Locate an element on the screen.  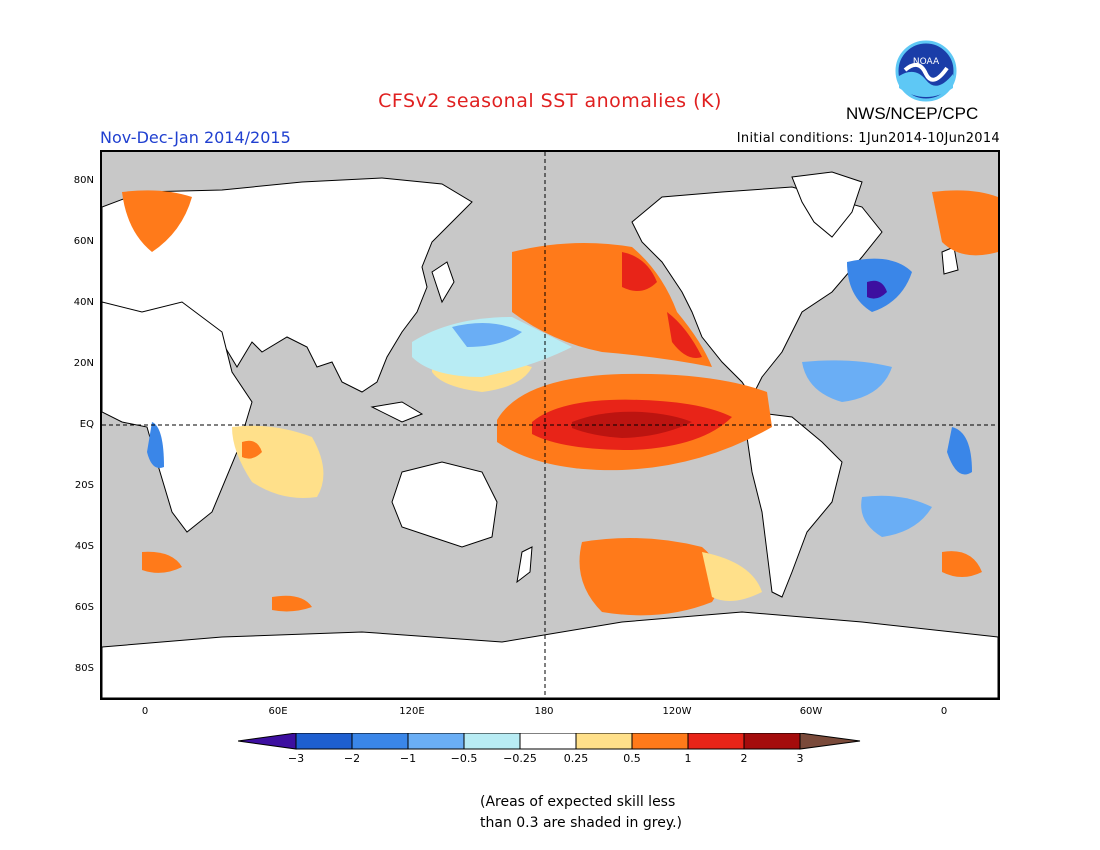
colorbar-tick-label: −3 is located at coordinates (296, 758).